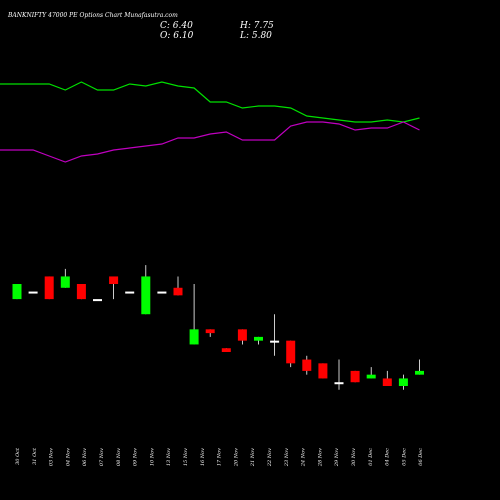  I want to click on x-tick-label: 09 Nov, so click(136, 457).